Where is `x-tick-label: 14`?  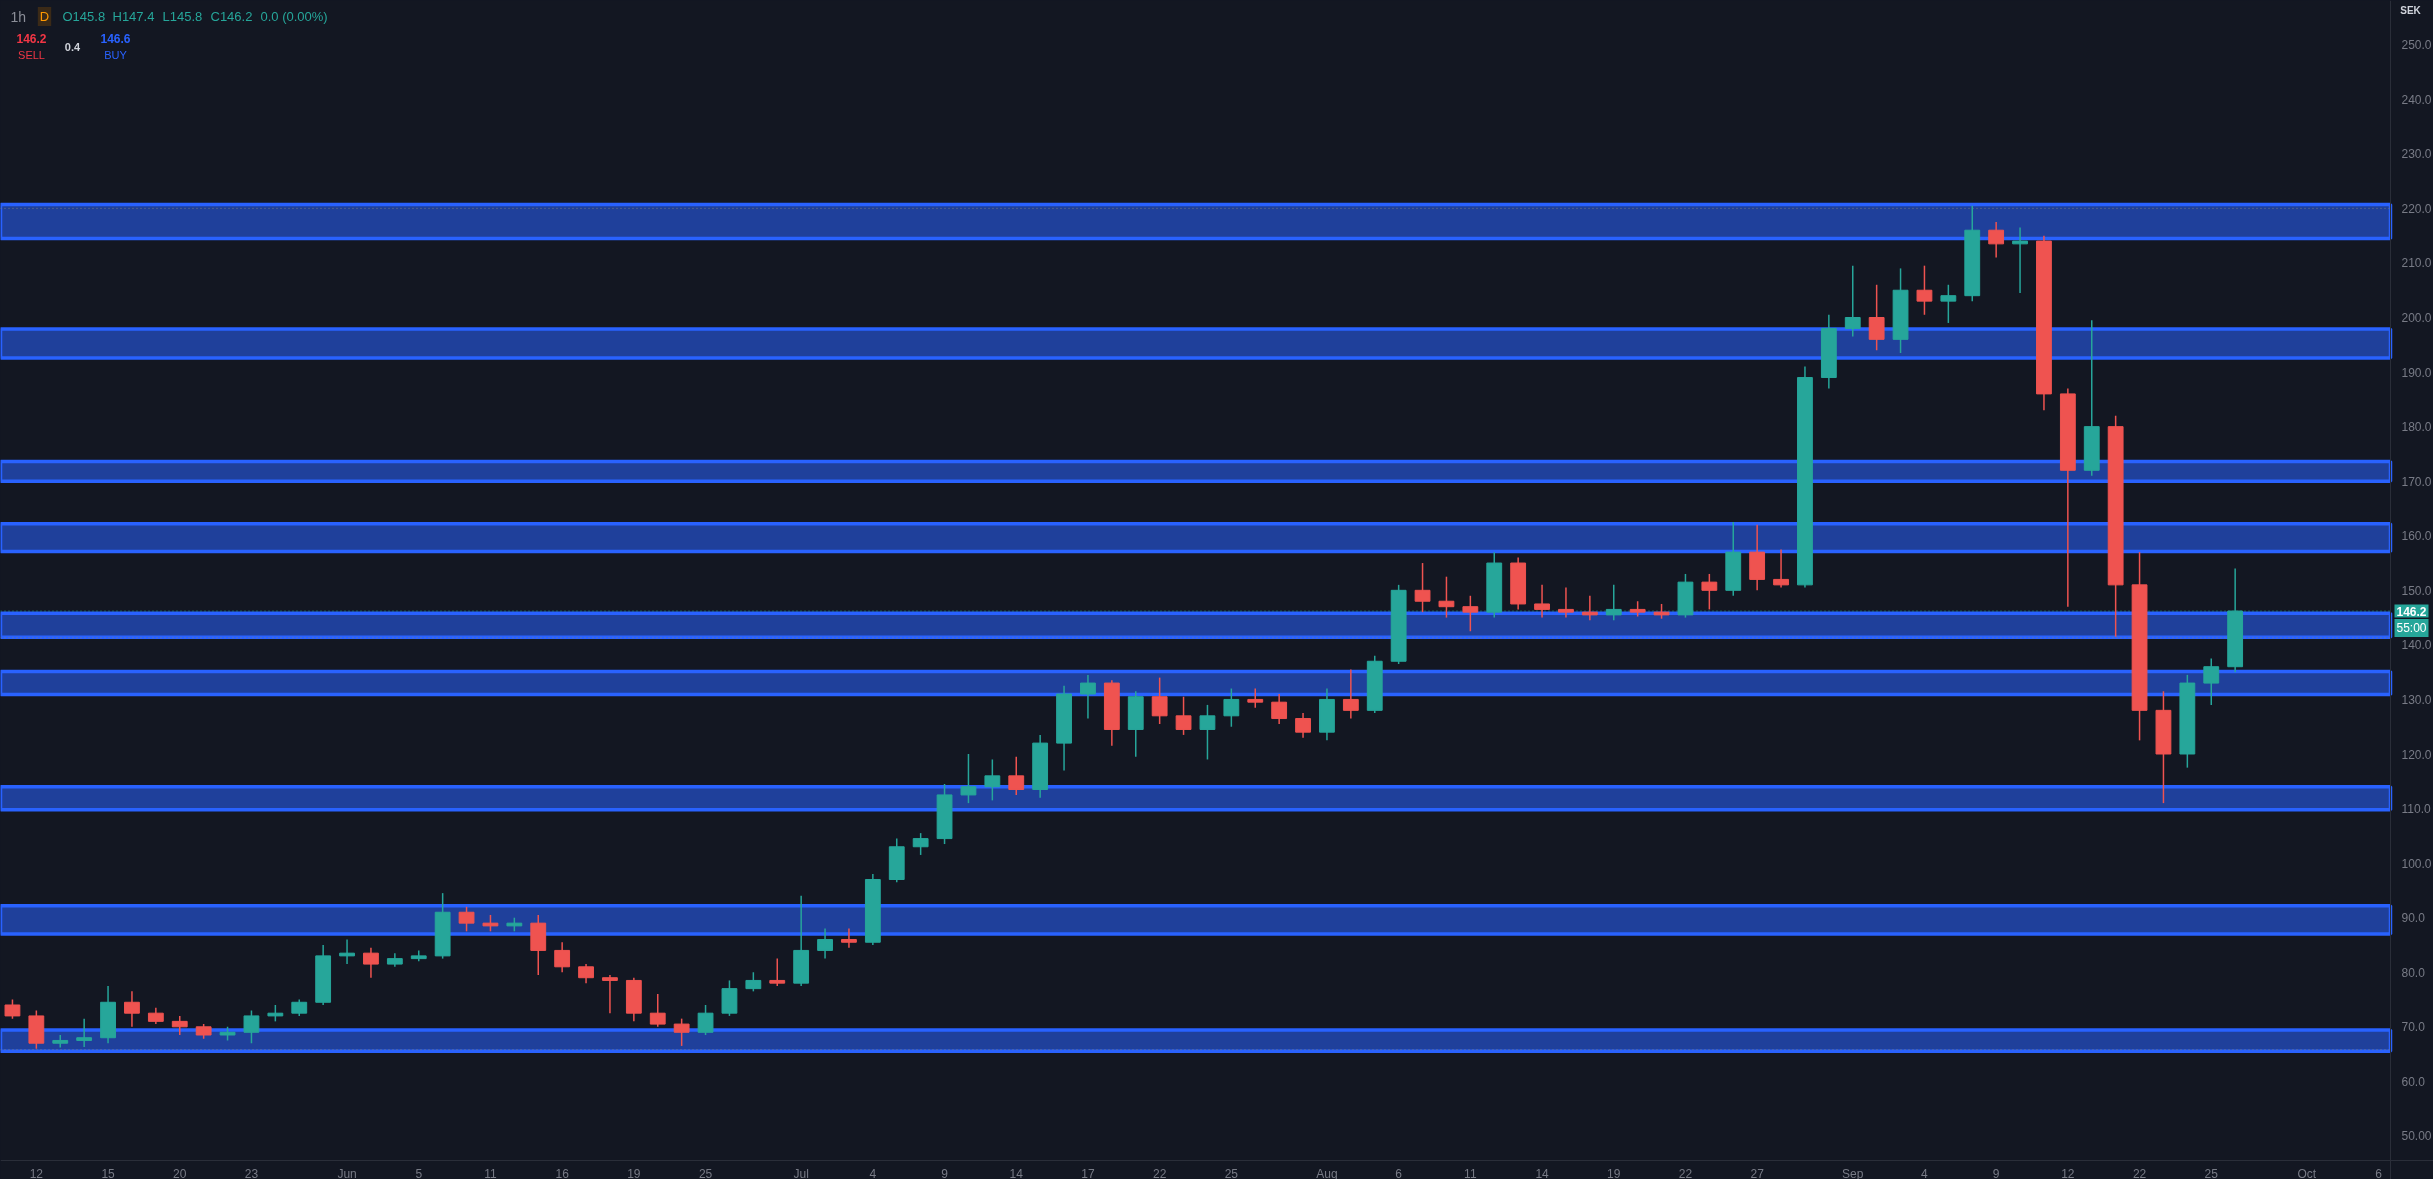 x-tick-label: 14 is located at coordinates (1542, 1172).